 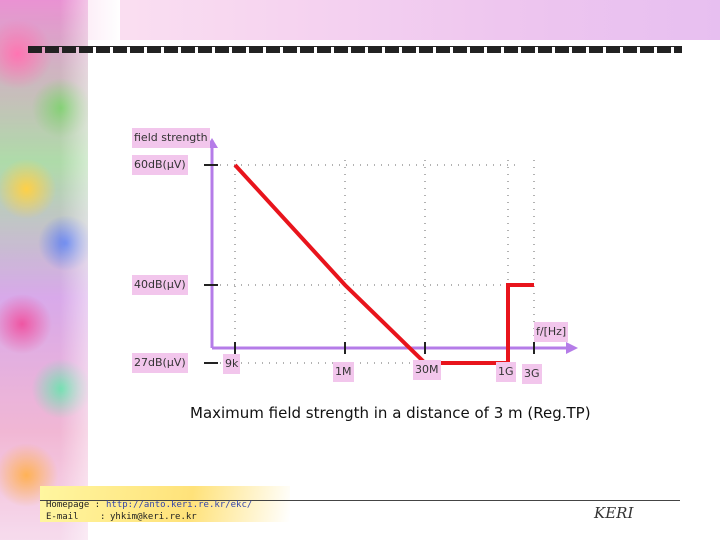 I want to click on left-decoration-fade, so click(x=90, y=270).